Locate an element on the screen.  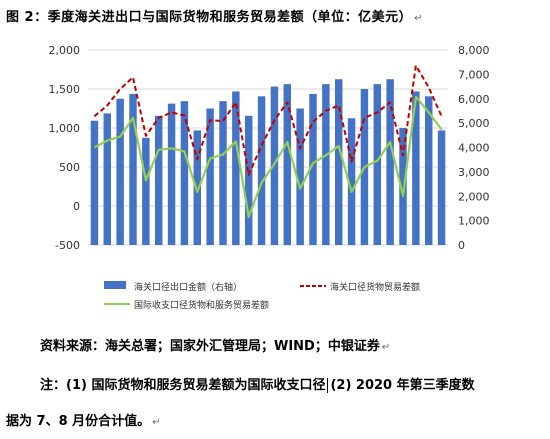
left-tick-label: 500 is located at coordinates (69, 167).